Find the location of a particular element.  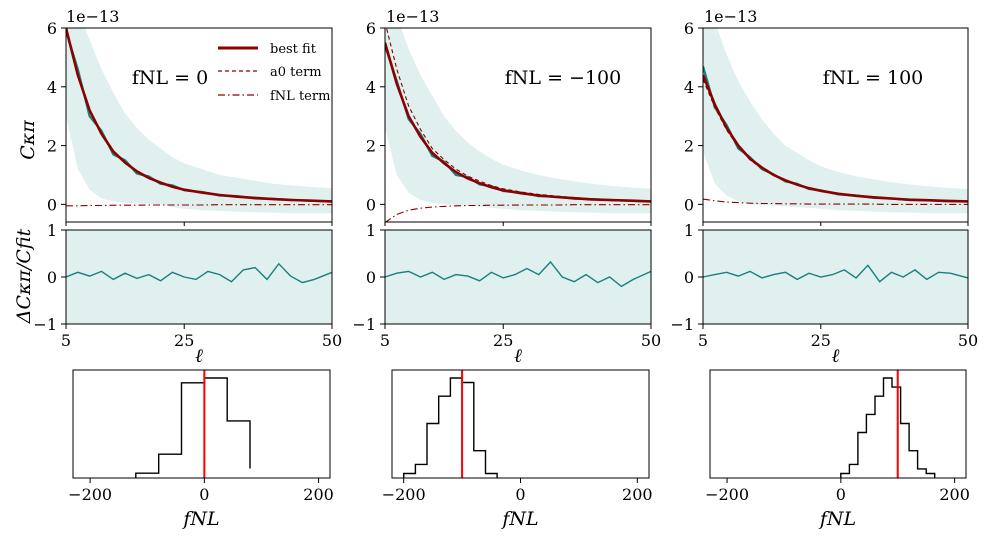

p3-resid-xtick-label: 25 is located at coordinates (821, 340).